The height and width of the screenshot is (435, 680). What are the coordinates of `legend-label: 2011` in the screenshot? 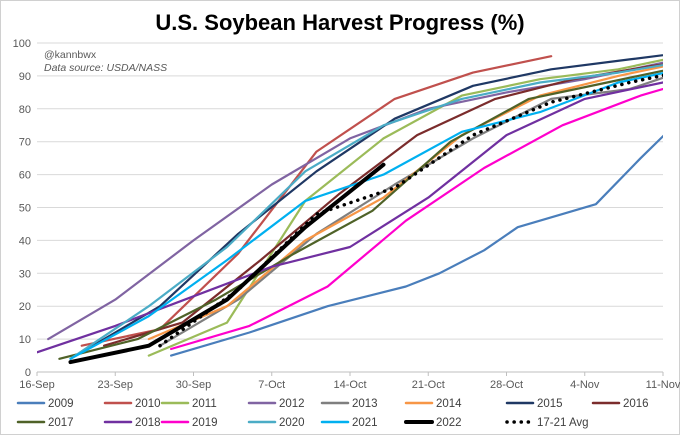 It's located at (204, 404).